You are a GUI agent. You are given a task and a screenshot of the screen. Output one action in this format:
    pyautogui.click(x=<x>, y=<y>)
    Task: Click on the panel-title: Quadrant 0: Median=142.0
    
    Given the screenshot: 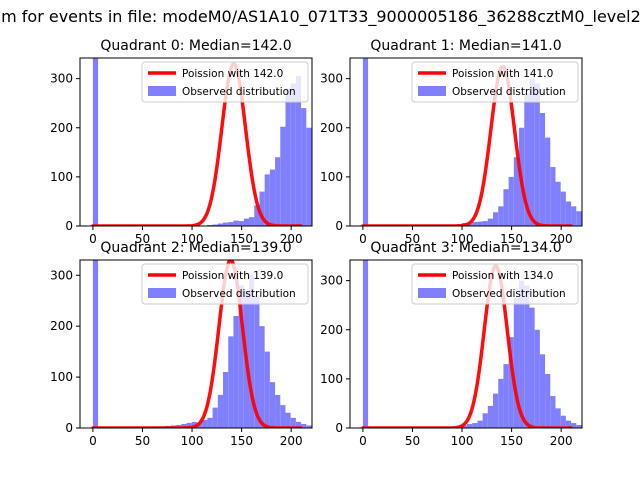 What is the action you would take?
    pyautogui.click(x=195, y=46)
    